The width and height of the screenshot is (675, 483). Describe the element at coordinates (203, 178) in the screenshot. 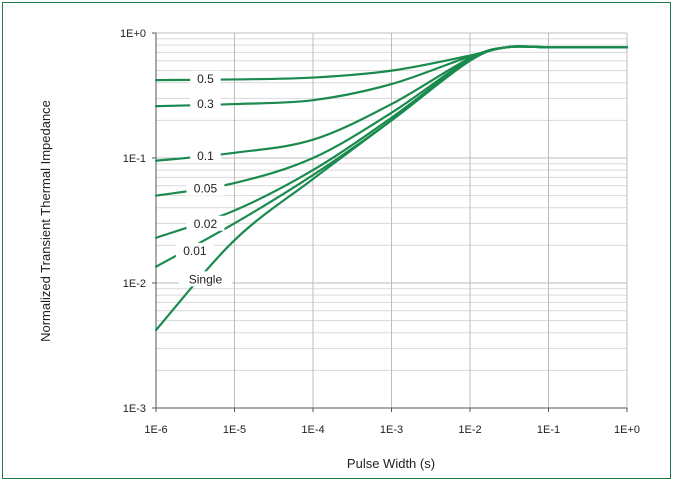

I see `curve-labels: 0.5 0.3 0.1 0.05 0.02 0.01 Single` at that location.